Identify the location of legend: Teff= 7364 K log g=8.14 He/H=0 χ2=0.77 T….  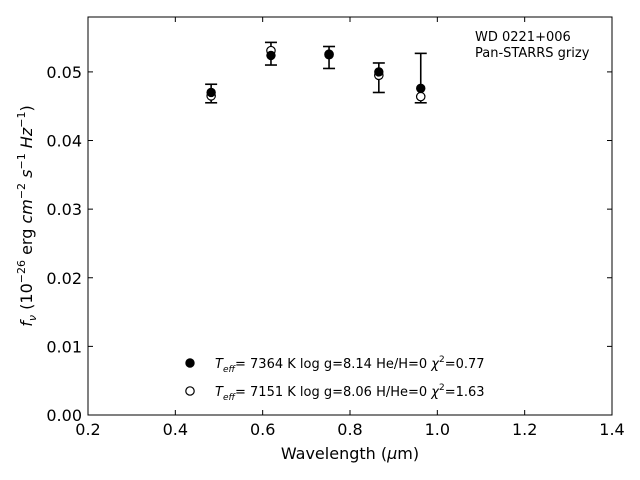
(335, 379).